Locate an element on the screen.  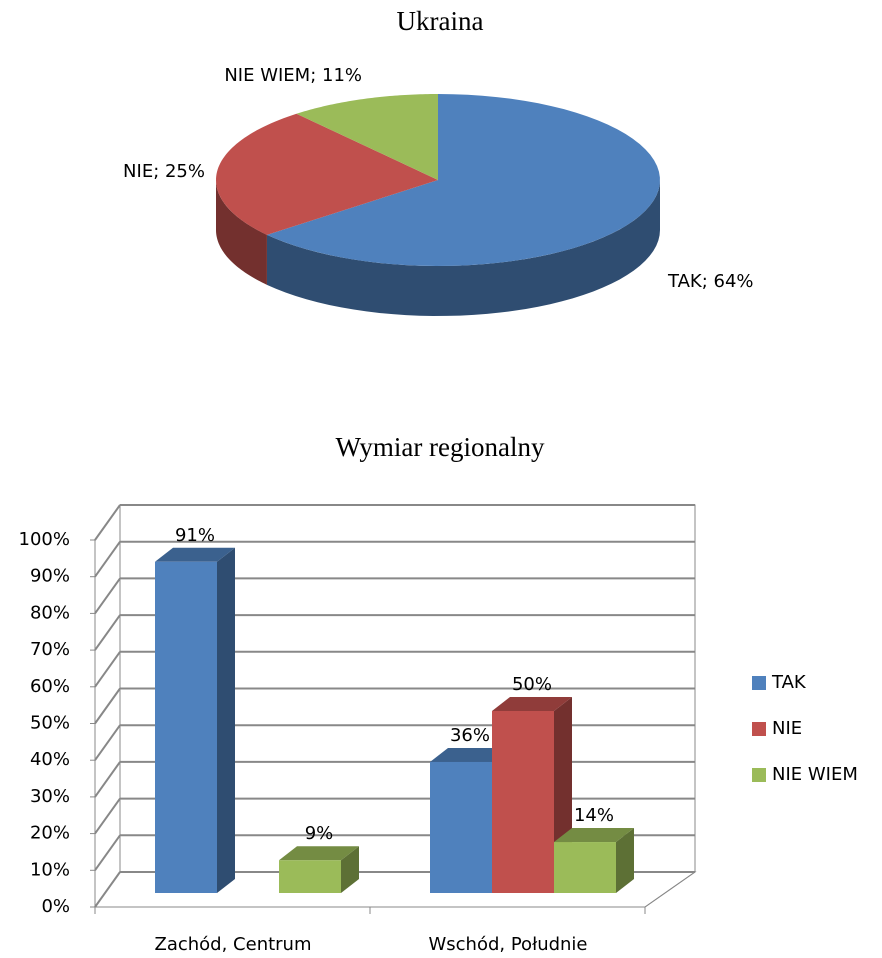
y-tick-label: 30% is located at coordinates (50, 796).